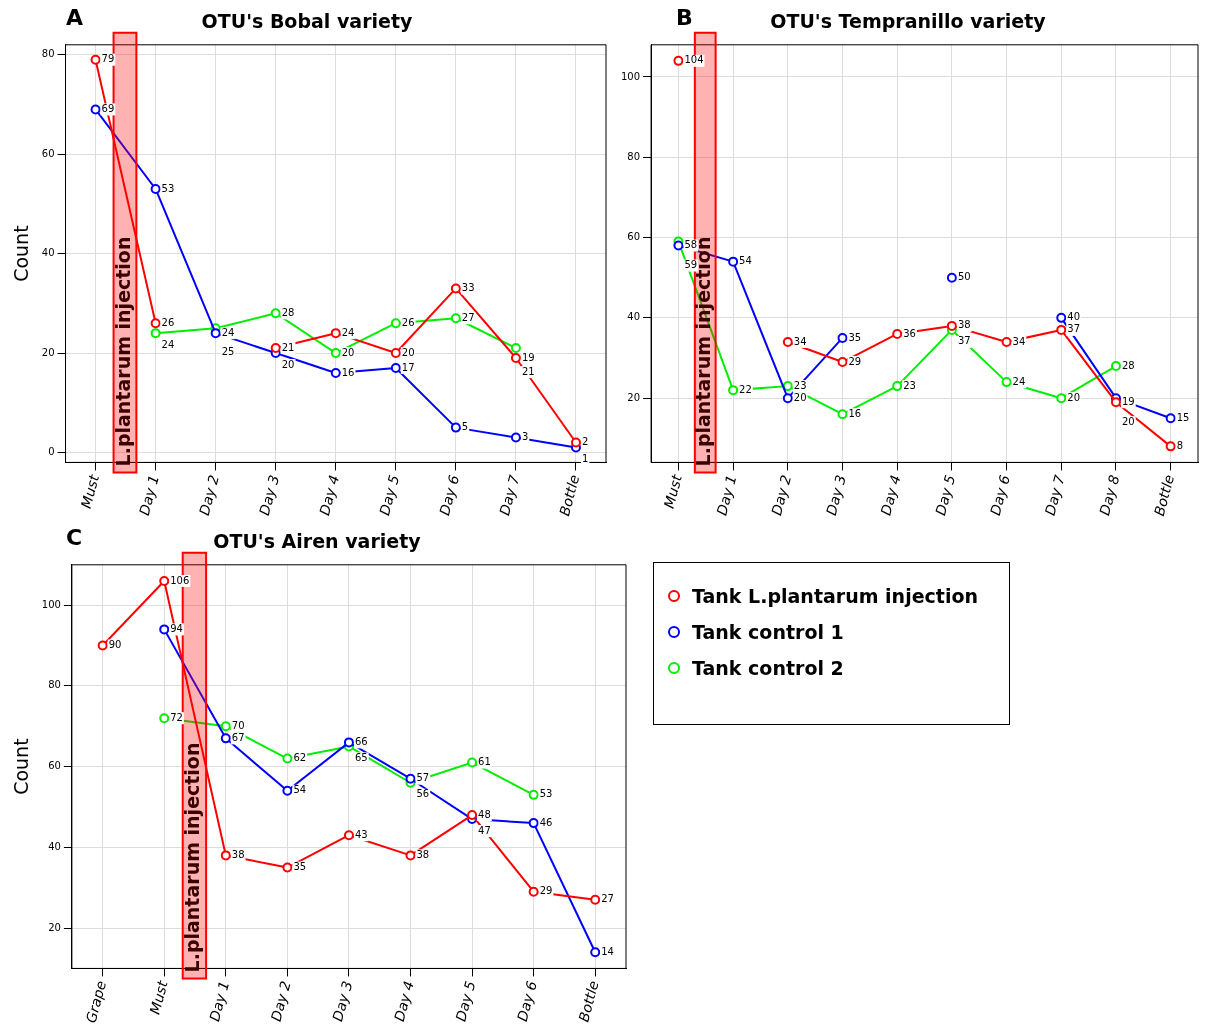 Image resolution: width=1212 pixels, height=1032 pixels. What do you see at coordinates (855, 337) in the screenshot?
I see `data-label: 35` at bounding box center [855, 337].